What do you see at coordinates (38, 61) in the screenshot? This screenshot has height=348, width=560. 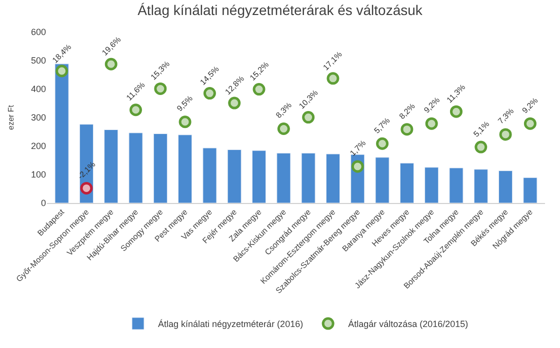 I see `y-tick-label: 500` at bounding box center [38, 61].